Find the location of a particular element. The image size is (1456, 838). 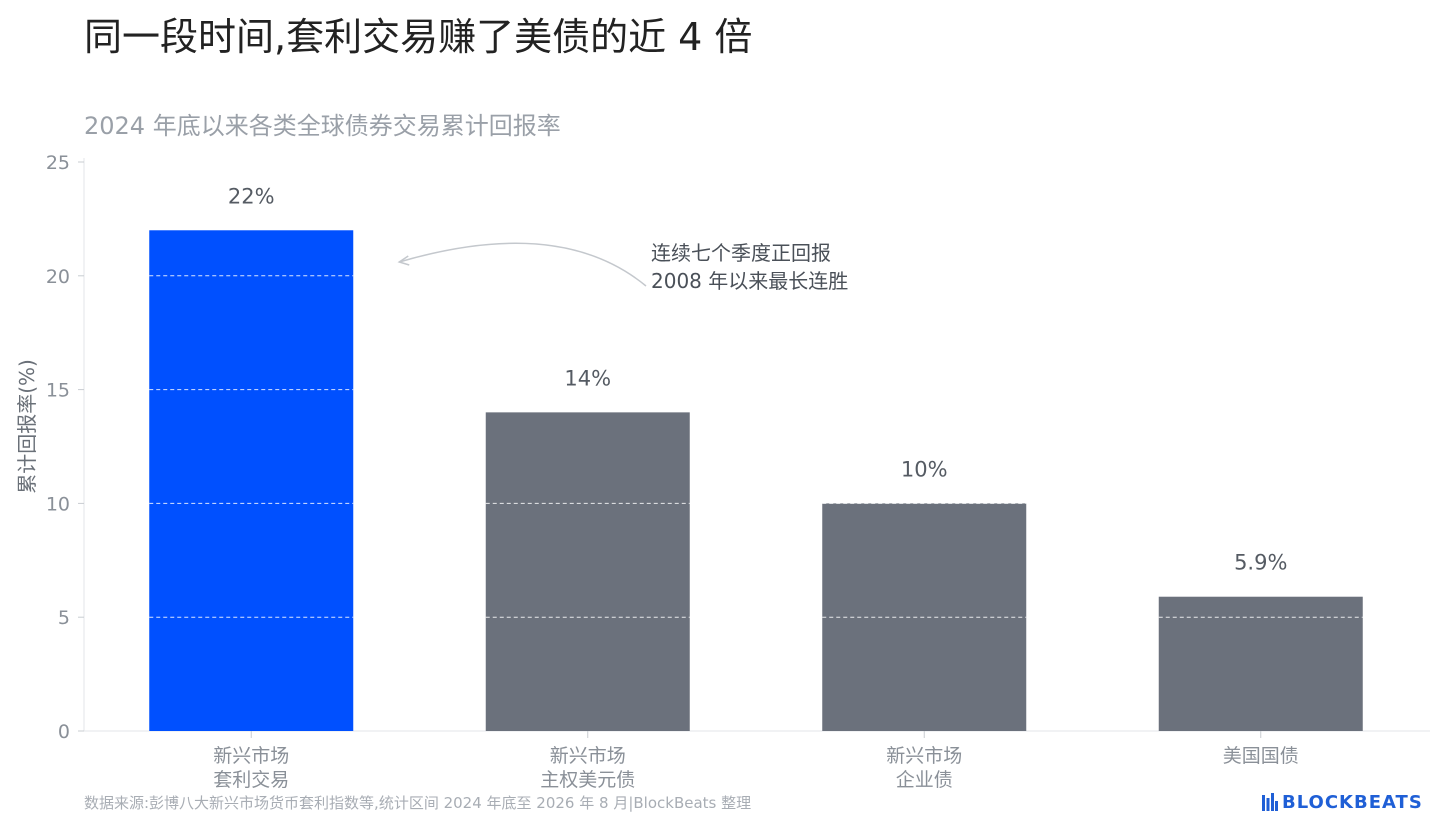

data-label-1: 22% is located at coordinates (251, 196).